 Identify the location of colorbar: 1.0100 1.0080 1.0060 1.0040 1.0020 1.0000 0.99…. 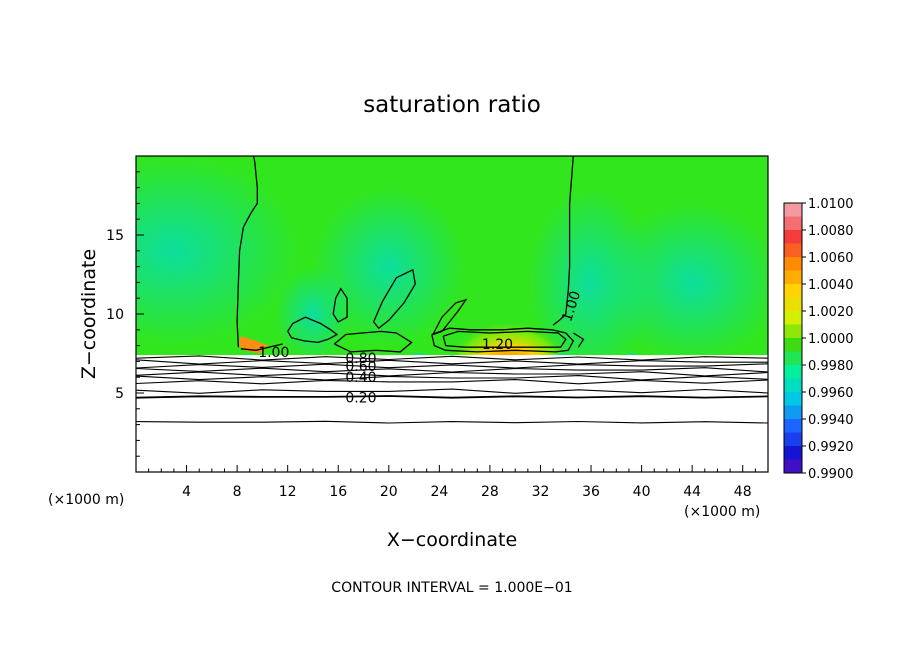
(818, 339).